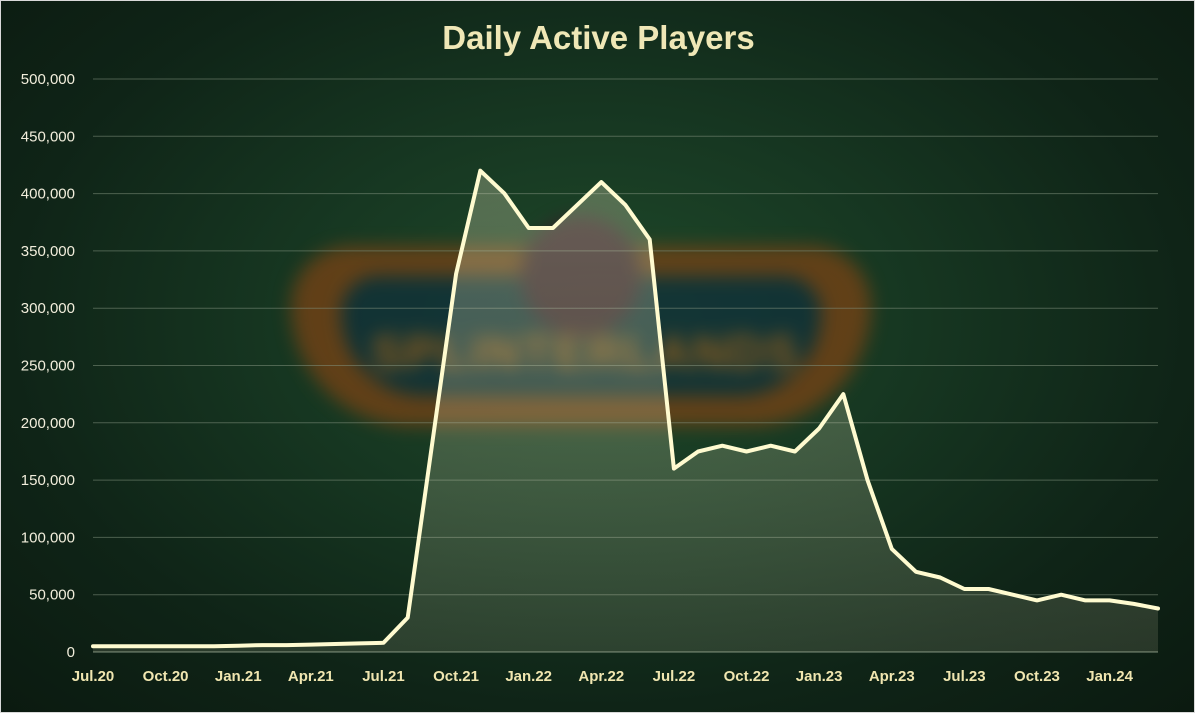  What do you see at coordinates (1037, 676) in the screenshot?
I see `x-tick-label: Oct.23` at bounding box center [1037, 676].